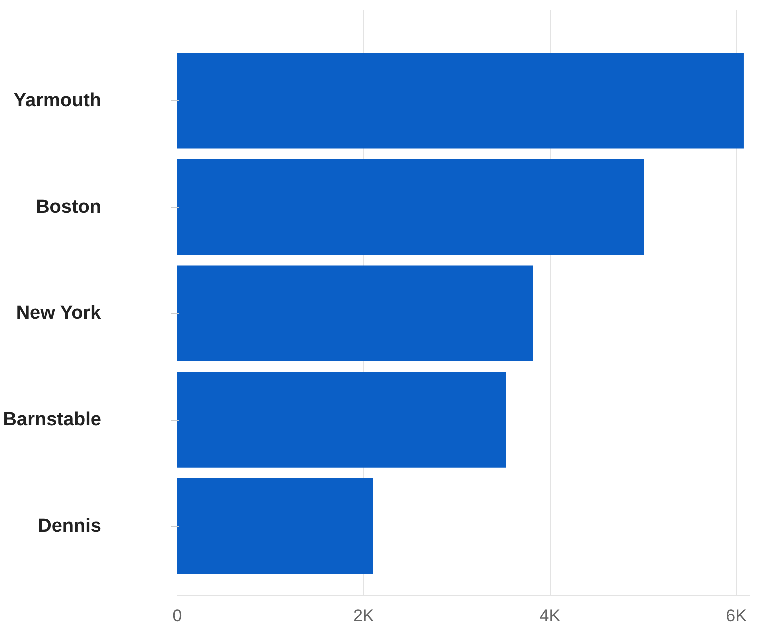 The image size is (775, 628). I want to click on y-tick-label: Dennis, so click(70, 526).